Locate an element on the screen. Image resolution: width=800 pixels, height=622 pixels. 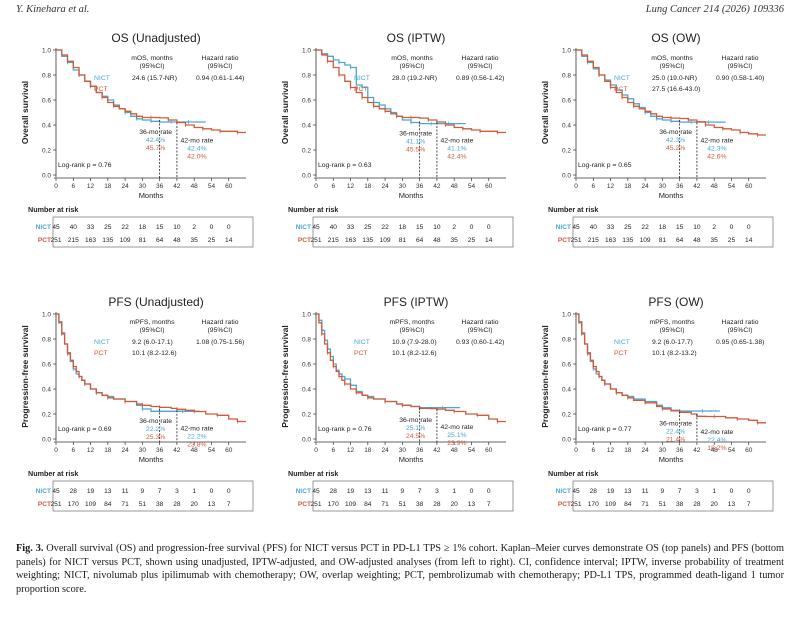
risk-pct-value: 81 is located at coordinates (663, 240).